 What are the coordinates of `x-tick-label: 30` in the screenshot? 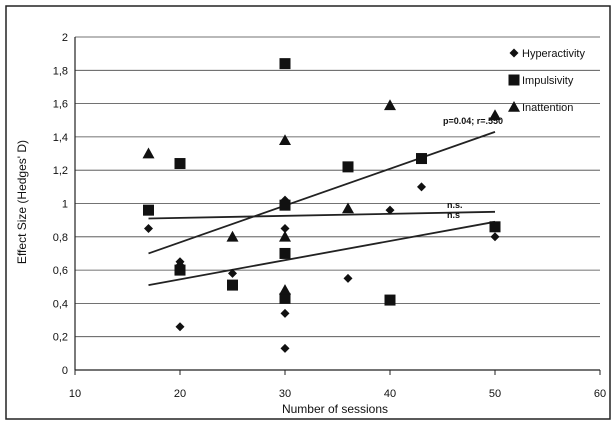 It's located at (285, 394).